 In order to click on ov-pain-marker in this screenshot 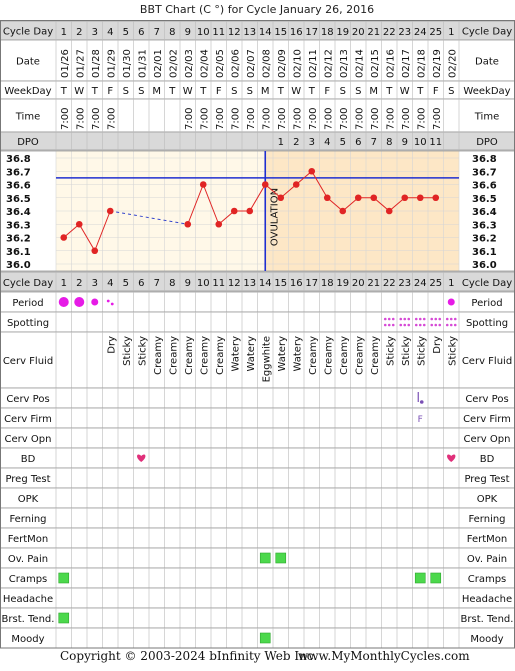, I will do `click(281, 558)`.